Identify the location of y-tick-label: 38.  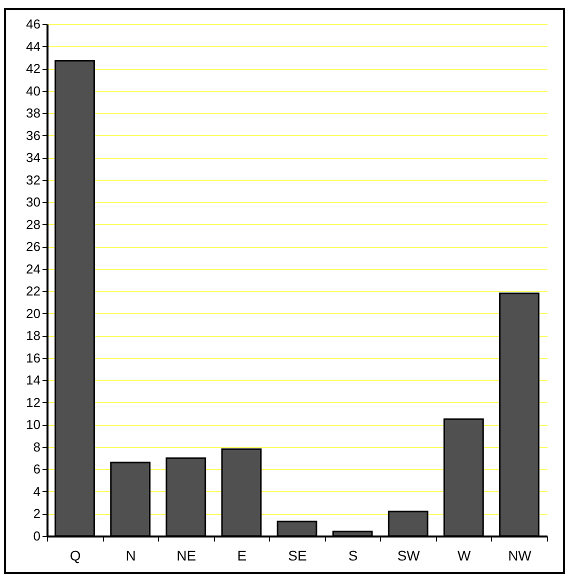
(33, 113).